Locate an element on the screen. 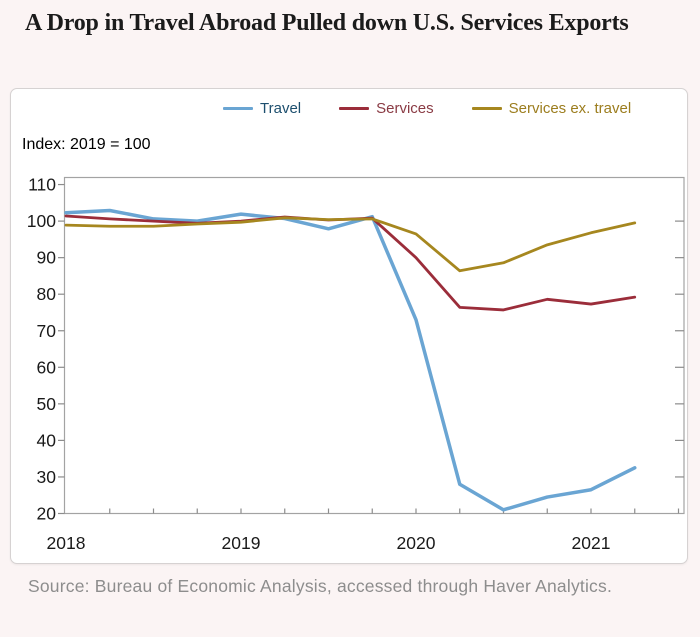 Image resolution: width=700 pixels, height=637 pixels. index-note: Index: 2019 = 100 is located at coordinates (86, 144).